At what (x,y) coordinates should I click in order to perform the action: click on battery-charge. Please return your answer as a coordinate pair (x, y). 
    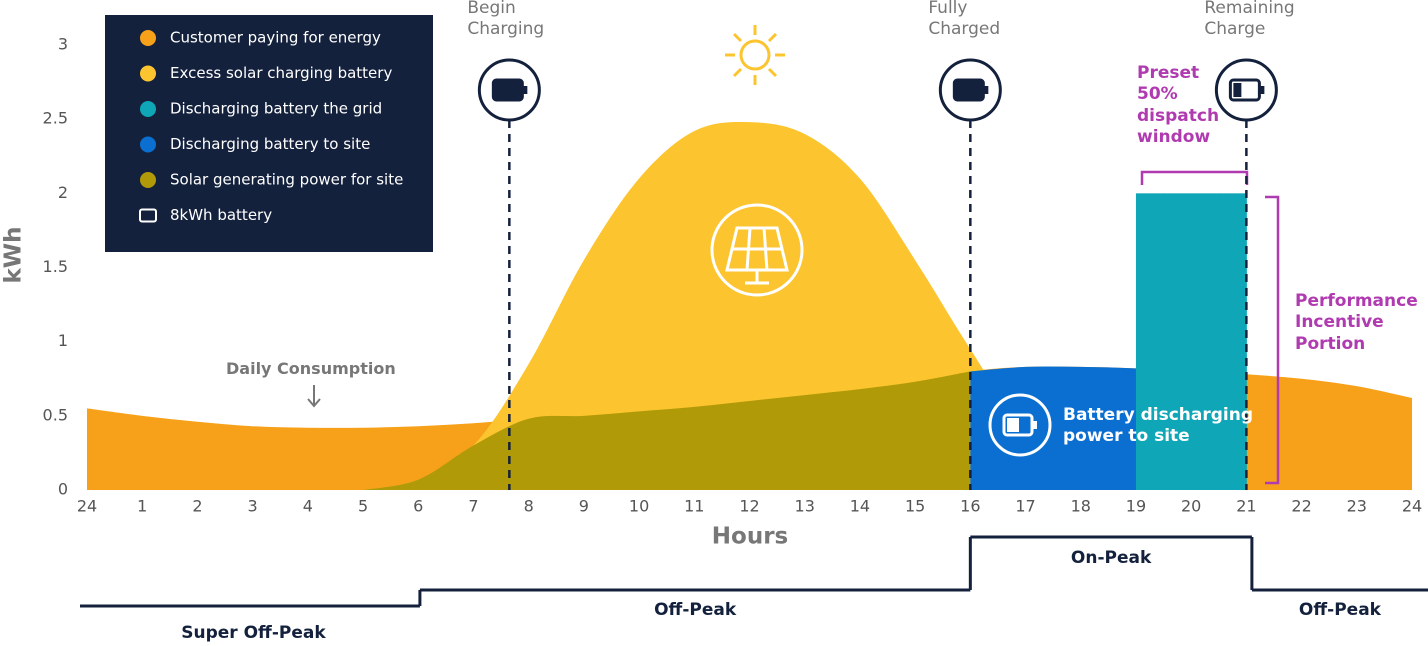
    Looking at the image, I should click on (1237, 90).